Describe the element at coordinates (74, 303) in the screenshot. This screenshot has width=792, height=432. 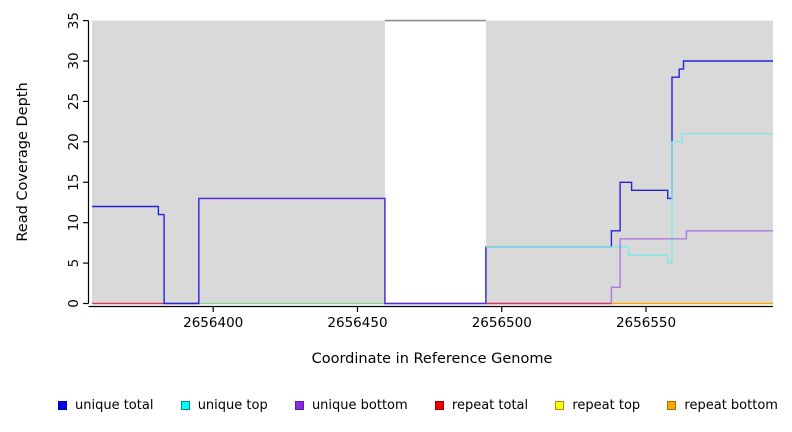
I see `y-tick-label: 0` at that location.